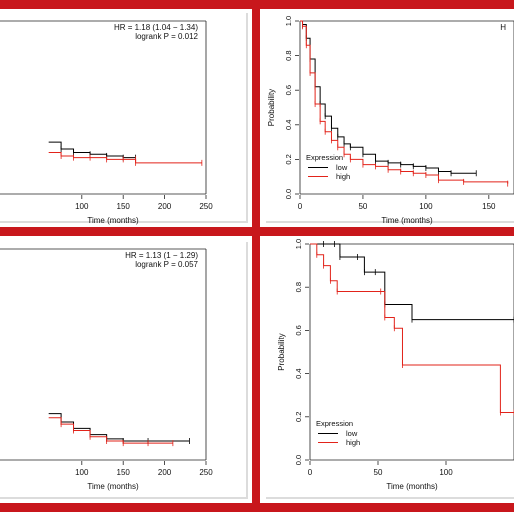 This screenshot has width=514, height=517. Describe the element at coordinates (156, 27) in the screenshot. I see `hazard-ratio-annotation: HR = 1.18 (1.04 − 1.34)` at that location.